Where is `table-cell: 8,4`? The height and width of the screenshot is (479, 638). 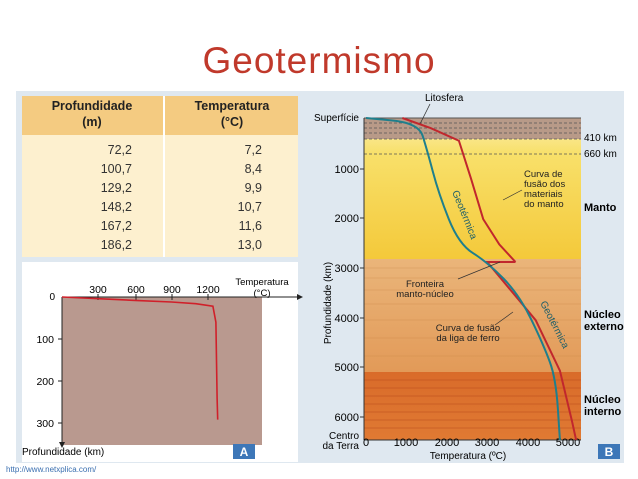 table-cell: 8,4 is located at coordinates (253, 169).